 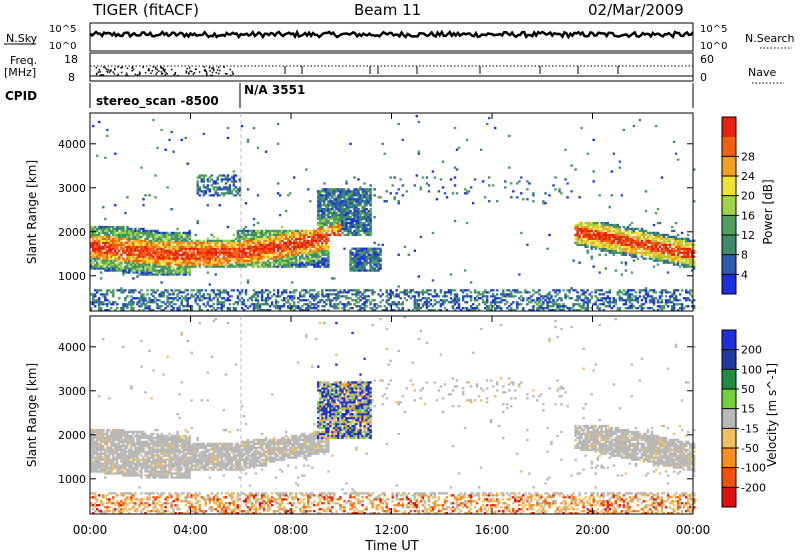 What do you see at coordinates (62, 46) in the screenshot?
I see `nsky-tick-bottom: 10^0` at bounding box center [62, 46].